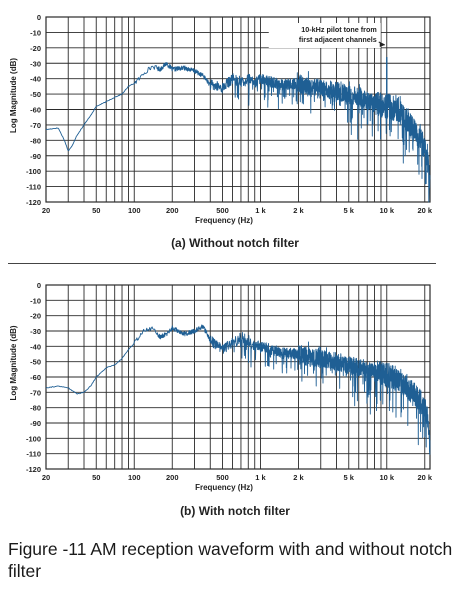  Describe the element at coordinates (382, 44) in the screenshot. I see `annotation-arrowhead` at that location.